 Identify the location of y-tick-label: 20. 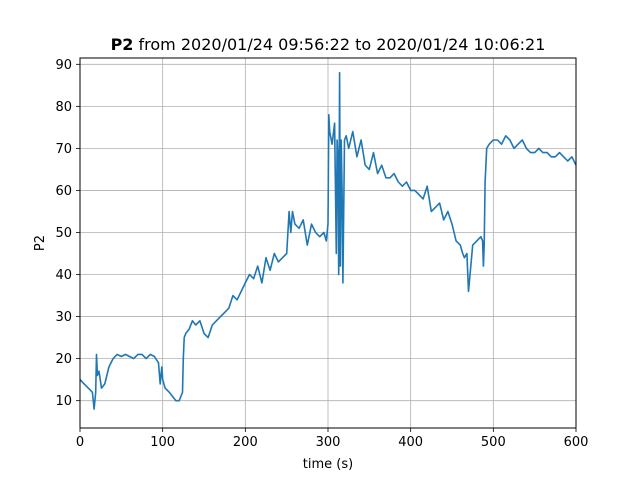
(63, 359).